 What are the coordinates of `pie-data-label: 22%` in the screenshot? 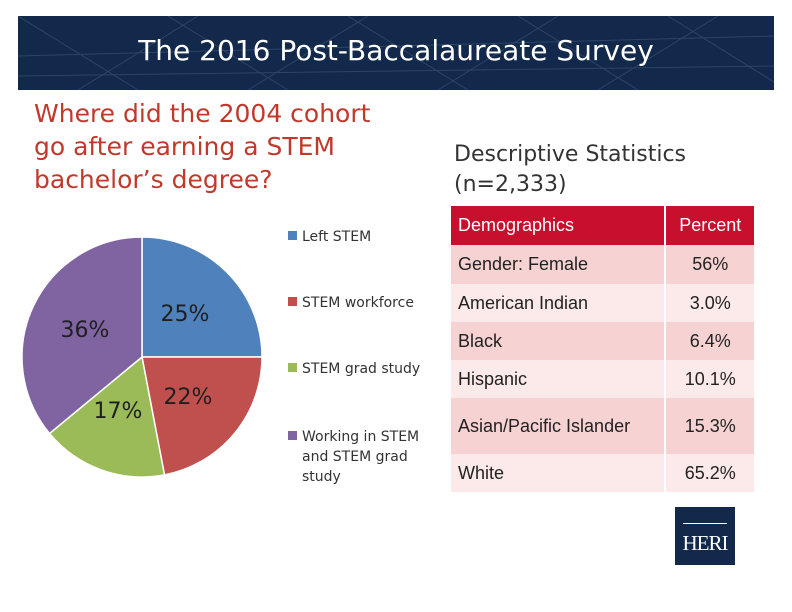 It's located at (188, 397).